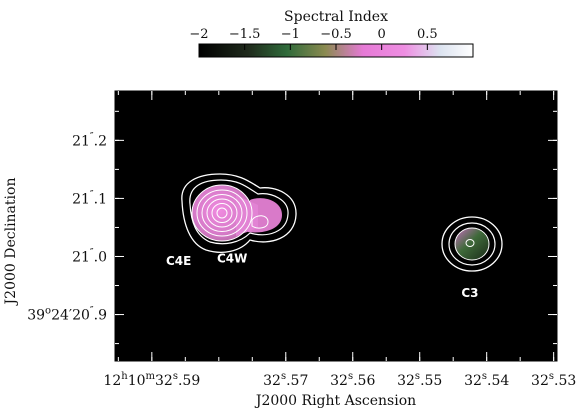  Describe the element at coordinates (290, 34) in the screenshot. I see `colorbar-tick-label: −1` at that location.